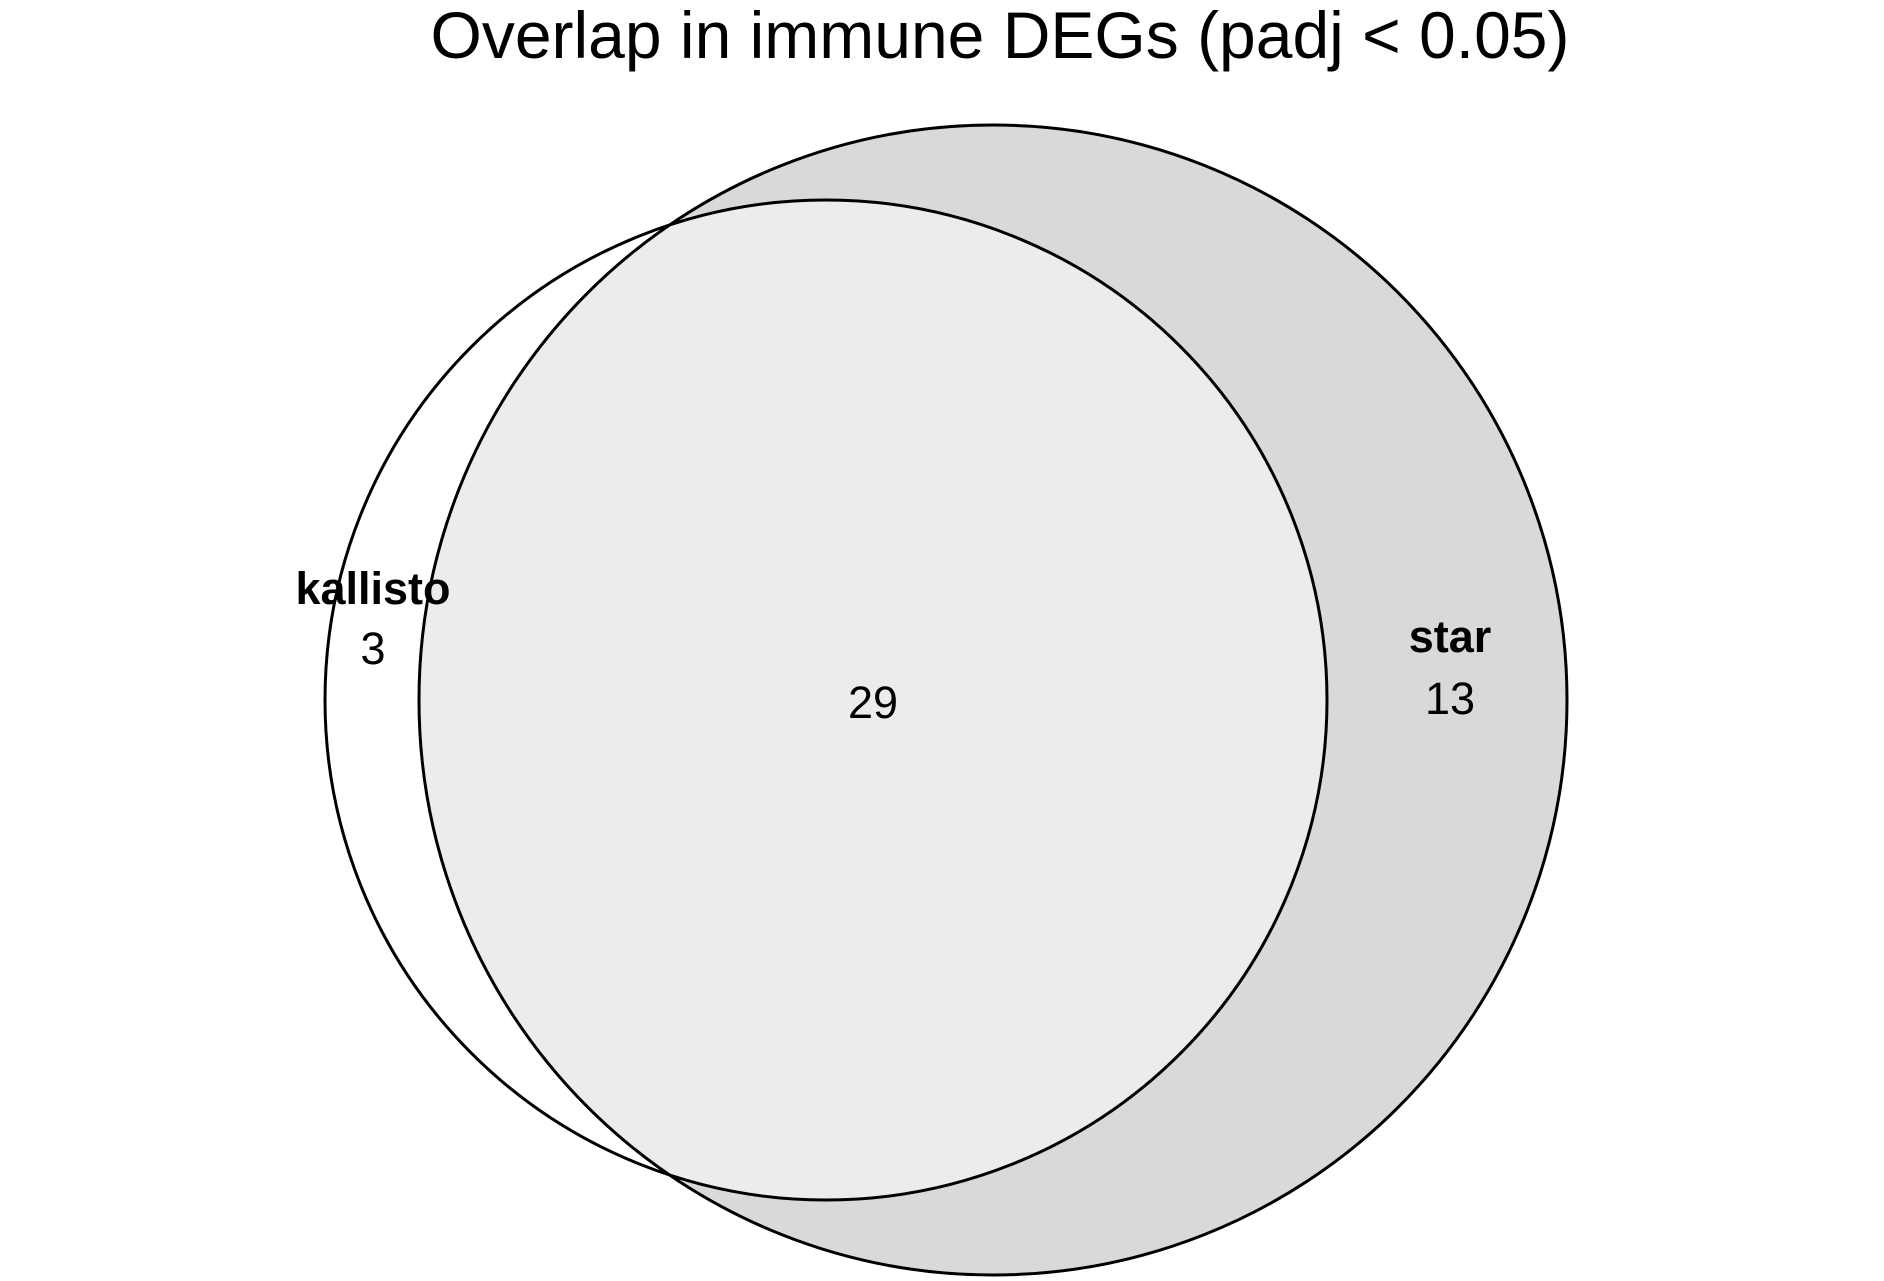 The width and height of the screenshot is (1884, 1281). What do you see at coordinates (1000, 36) in the screenshot?
I see `diagram-title: Overlap in immune DEGs (padj < 0.05)` at bounding box center [1000, 36].